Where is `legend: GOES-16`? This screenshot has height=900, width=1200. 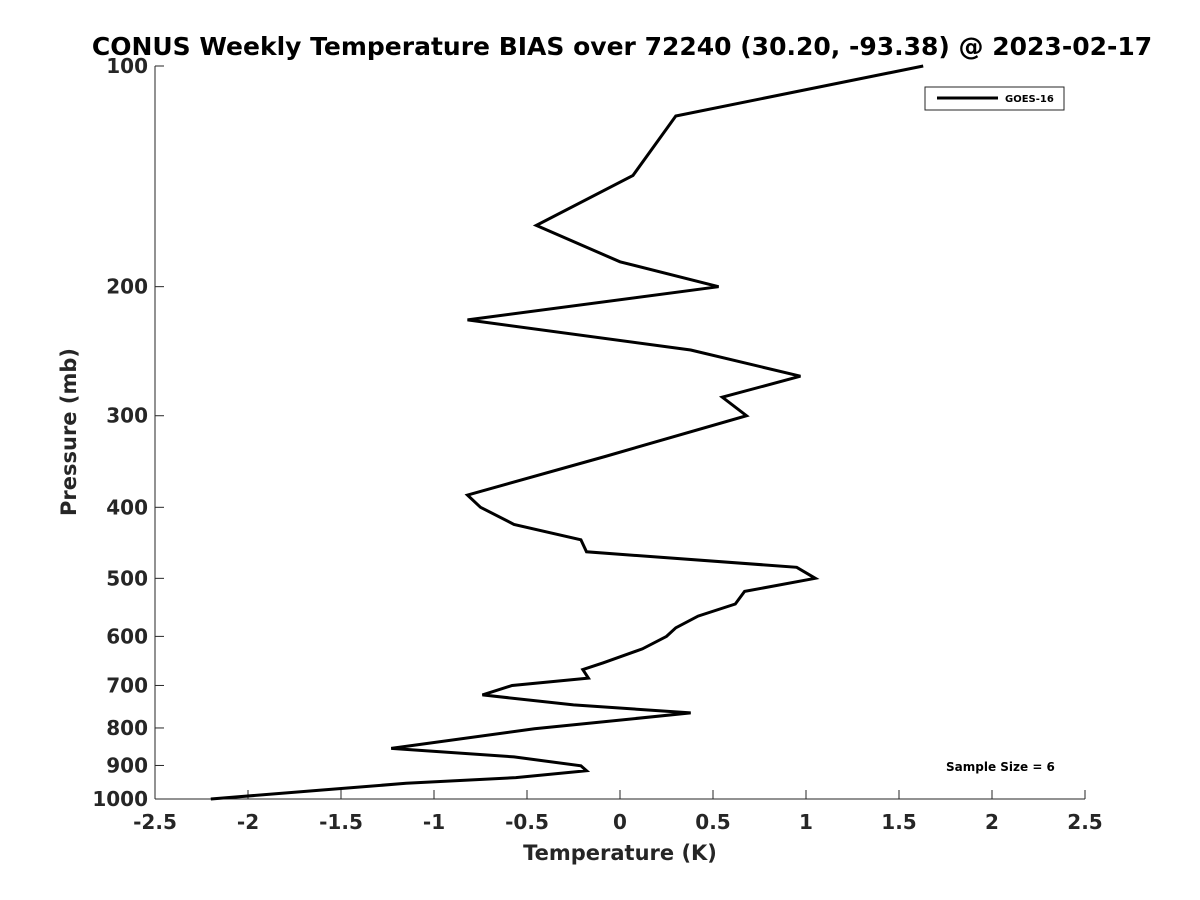 legend: GOES-16 is located at coordinates (994, 98).